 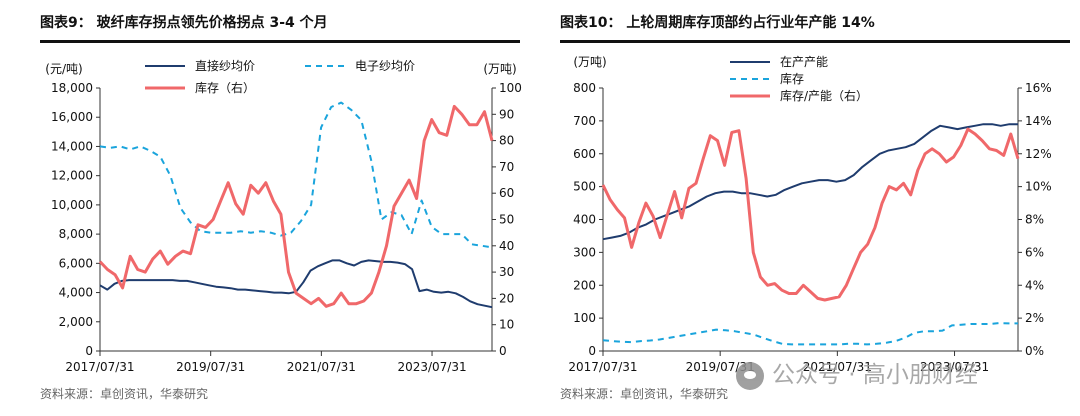 What do you see at coordinates (584, 318) in the screenshot?
I see `y-left-tick-label: 100` at bounding box center [584, 318].